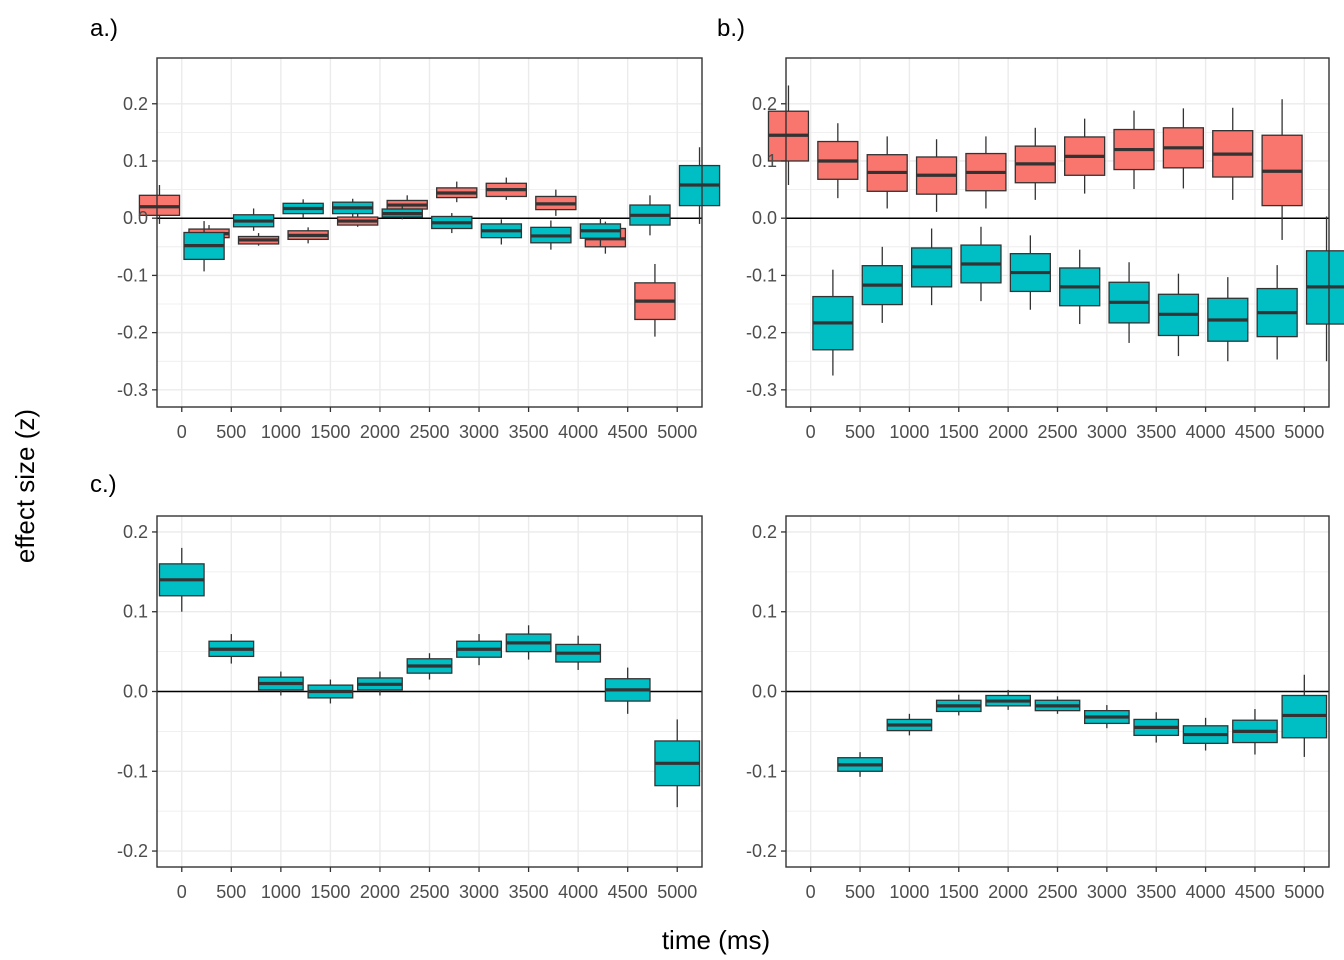 This screenshot has width=1344, height=960. What do you see at coordinates (429, 892) in the screenshot?
I see `x-tick-label: 2500` at bounding box center [429, 892].